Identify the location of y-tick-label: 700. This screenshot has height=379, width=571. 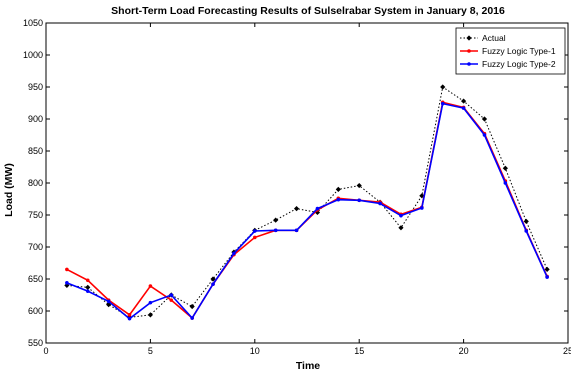
(35, 247).